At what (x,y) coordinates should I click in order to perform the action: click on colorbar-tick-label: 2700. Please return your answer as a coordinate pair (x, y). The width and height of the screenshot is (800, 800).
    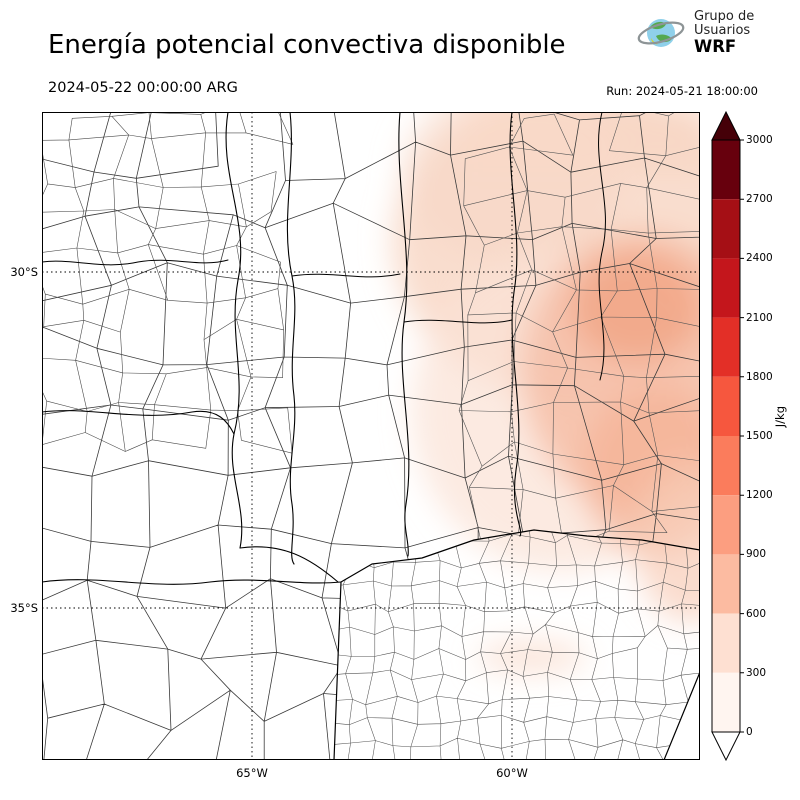
    Looking at the image, I should click on (759, 199).